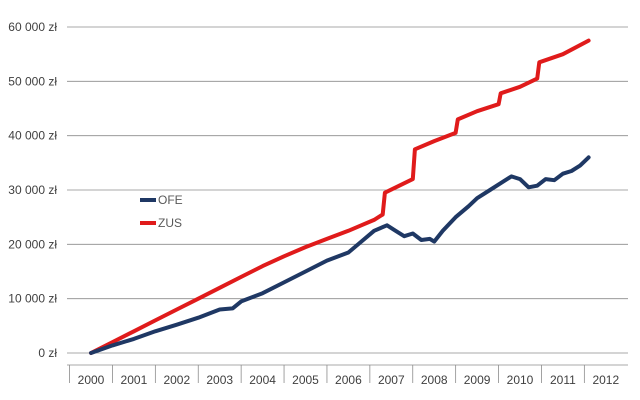 The width and height of the screenshot is (640, 400). What do you see at coordinates (305, 380) in the screenshot?
I see `x-tick-label: 2005` at bounding box center [305, 380].